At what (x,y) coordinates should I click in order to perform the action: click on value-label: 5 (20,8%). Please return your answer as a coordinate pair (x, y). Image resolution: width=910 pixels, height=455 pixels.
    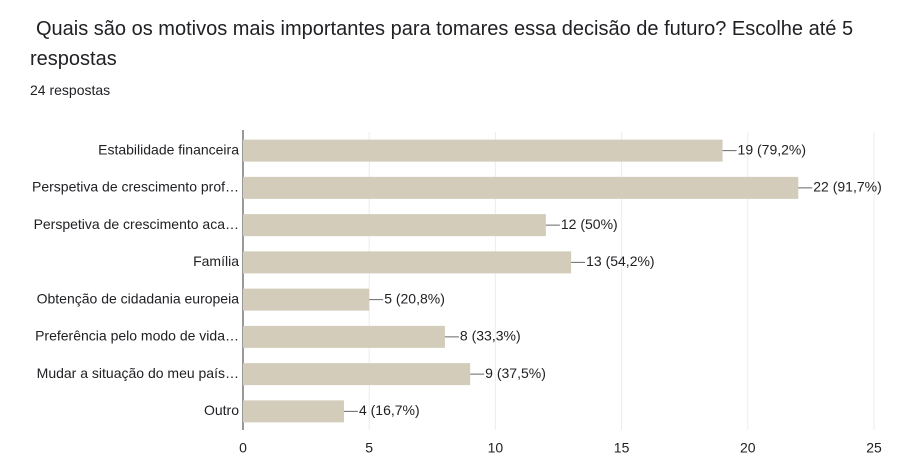
    Looking at the image, I should click on (414, 298).